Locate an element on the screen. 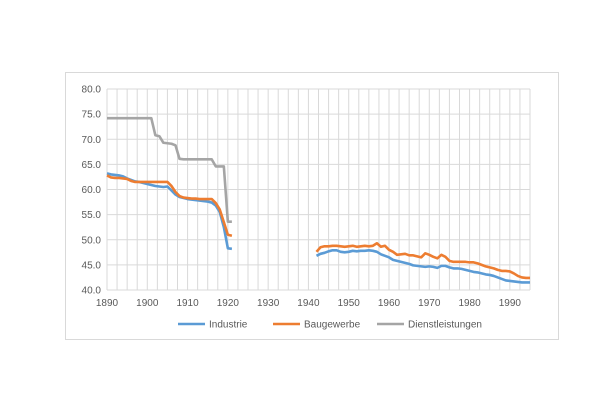 The height and width of the screenshot is (417, 590). x-tick-label: 1910 is located at coordinates (187, 303).